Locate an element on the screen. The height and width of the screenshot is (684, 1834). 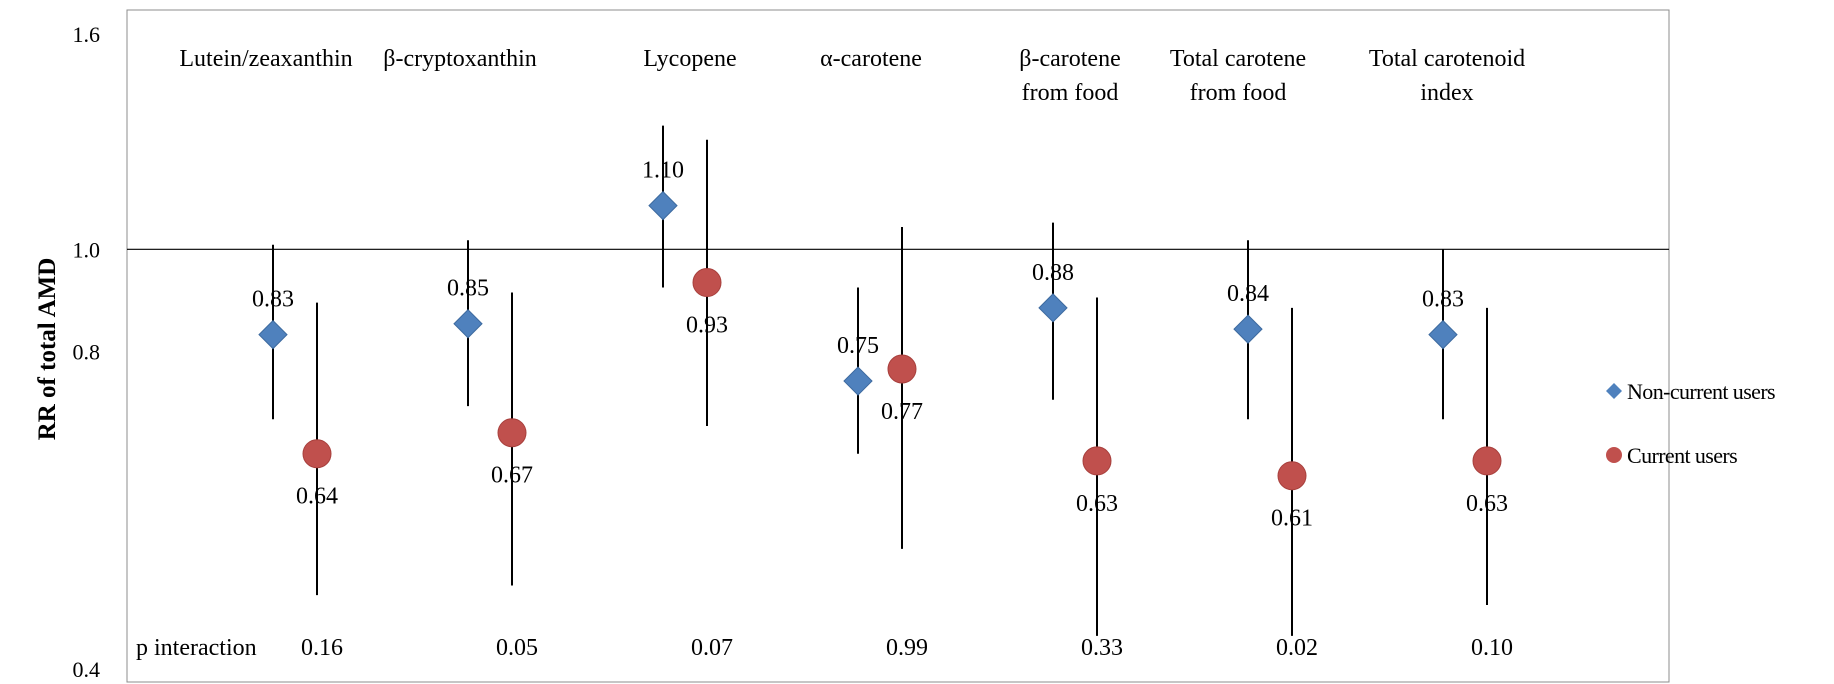
category-label: β-carotene is located at coordinates (1069, 59).